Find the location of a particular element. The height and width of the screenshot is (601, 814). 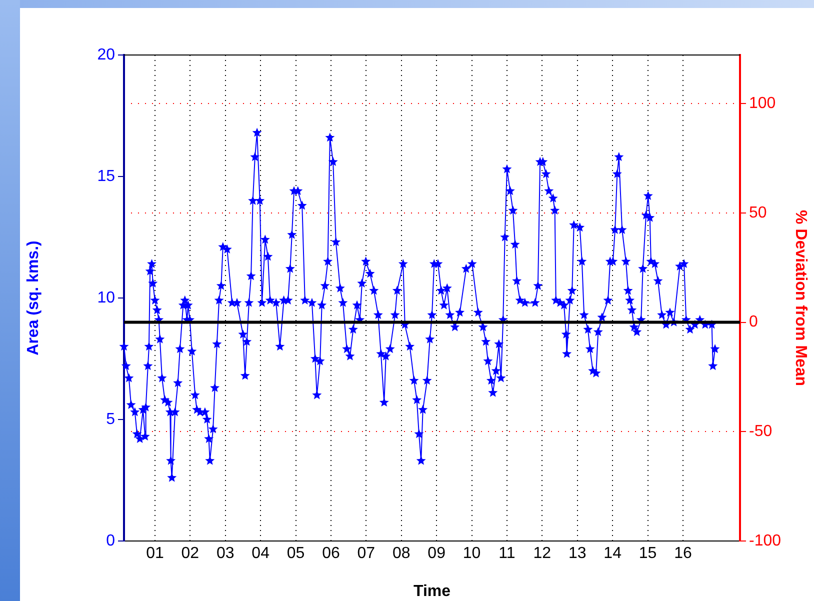

y2-tick-label: 50 is located at coordinates (758, 213).